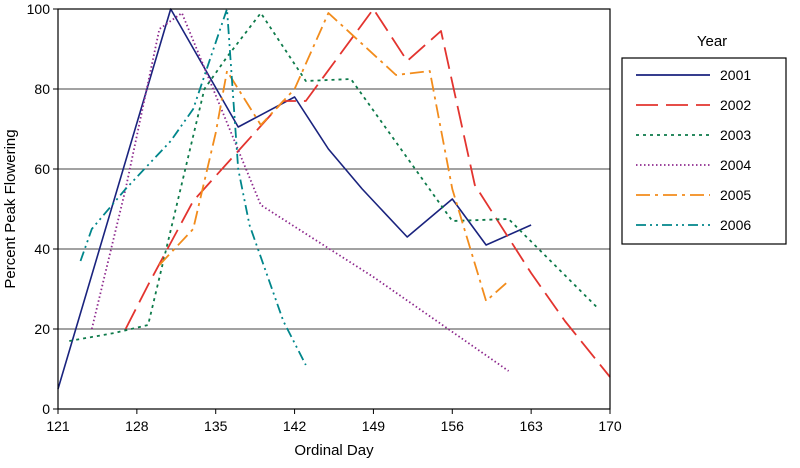  What do you see at coordinates (735, 105) in the screenshot?
I see `legend-label-2002: 2002` at bounding box center [735, 105].